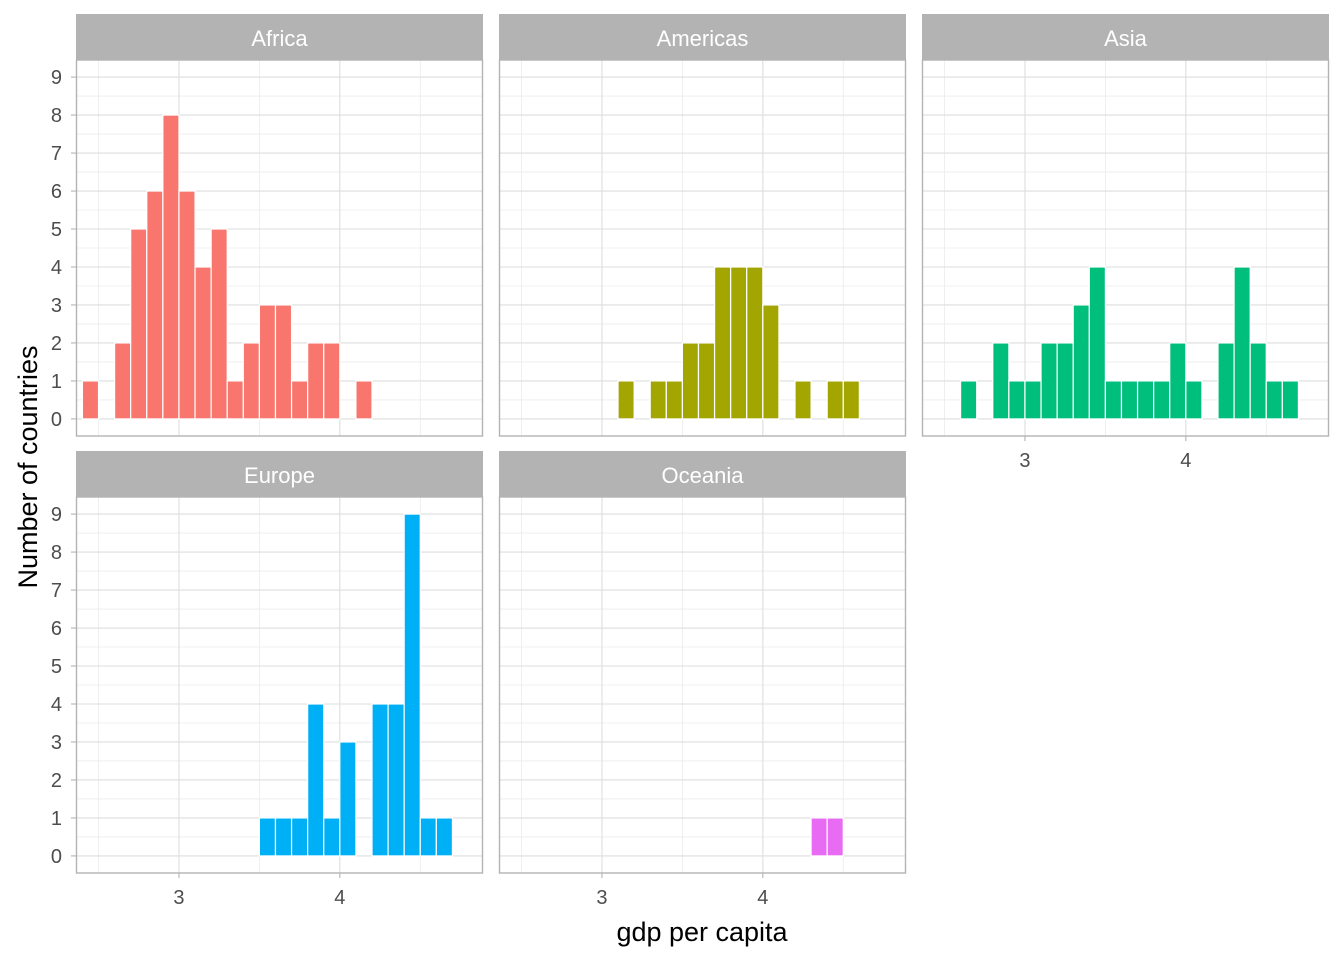 The image size is (1344, 960). What do you see at coordinates (702, 932) in the screenshot?
I see `x-axis-title: gdp per capita` at bounding box center [702, 932].